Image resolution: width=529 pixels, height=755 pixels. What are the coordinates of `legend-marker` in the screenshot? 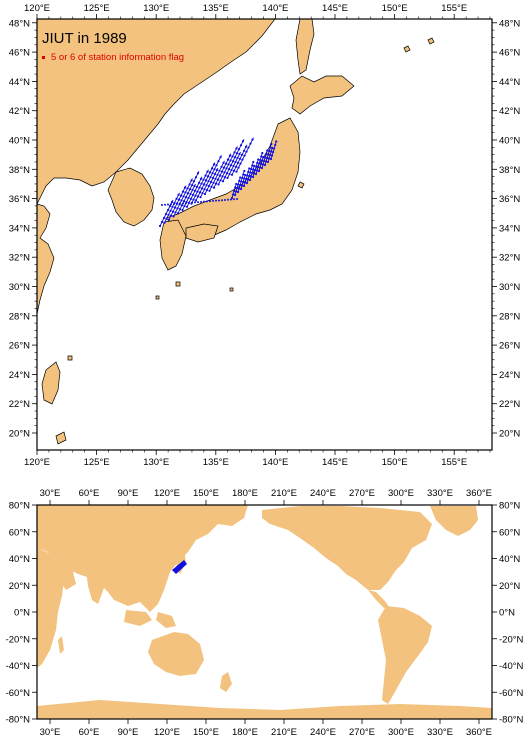 It's located at (43, 57).